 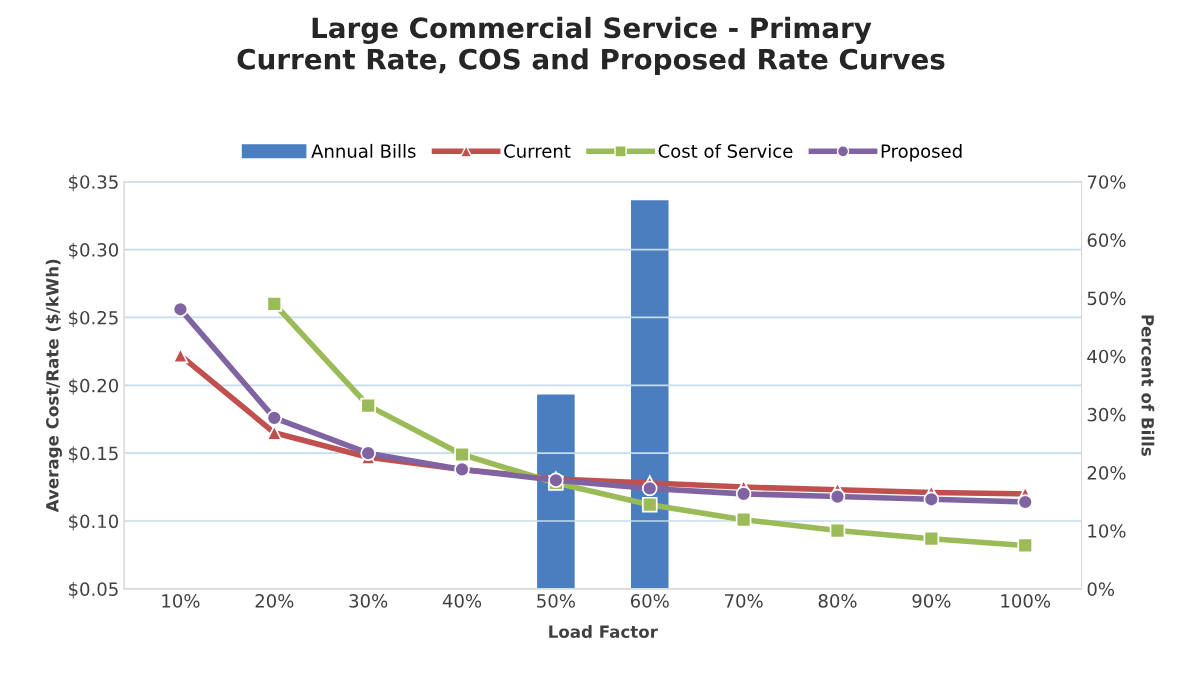 I want to click on x-tick-label: 40%, so click(x=462, y=601).